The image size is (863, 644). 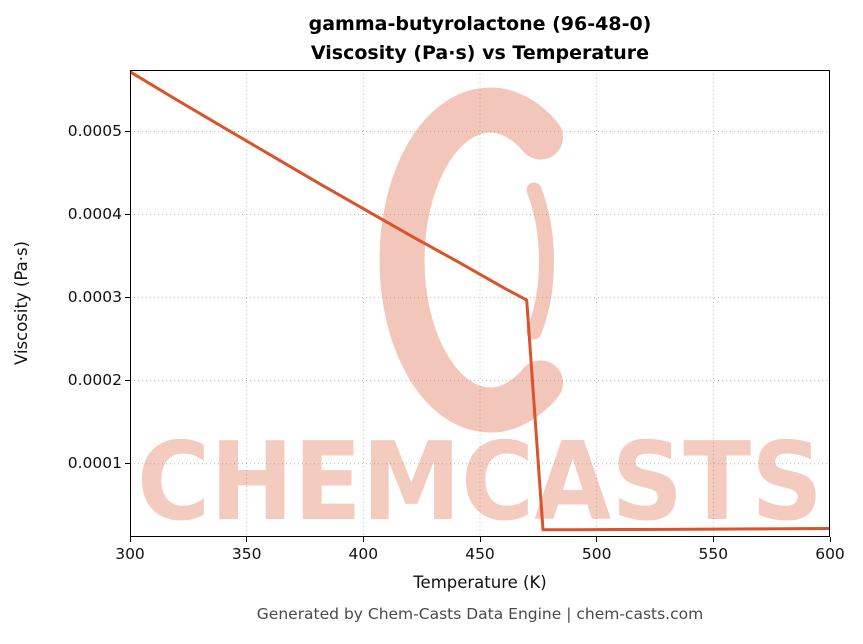 I want to click on y-tick-label: 0.0003, so click(x=94, y=296).